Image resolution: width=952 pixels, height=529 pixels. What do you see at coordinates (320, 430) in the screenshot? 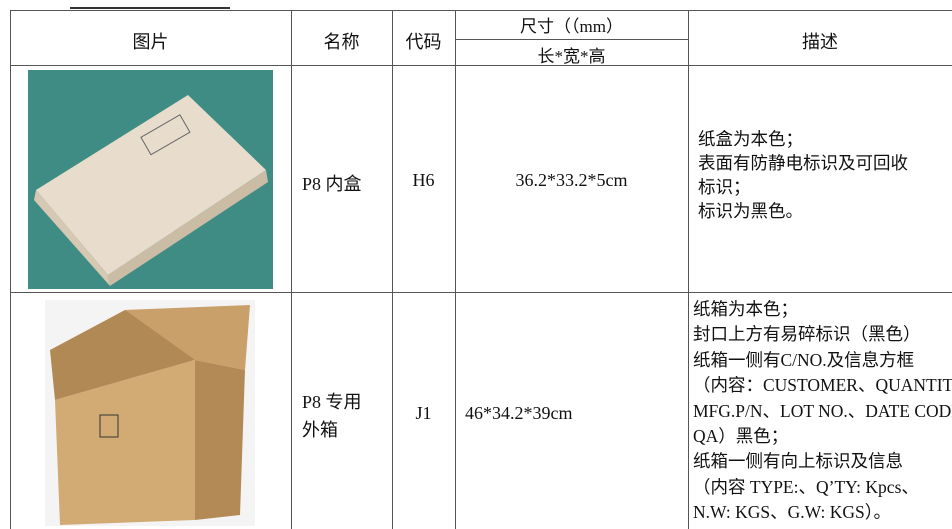
I see `name-line: 外箱` at bounding box center [320, 430].